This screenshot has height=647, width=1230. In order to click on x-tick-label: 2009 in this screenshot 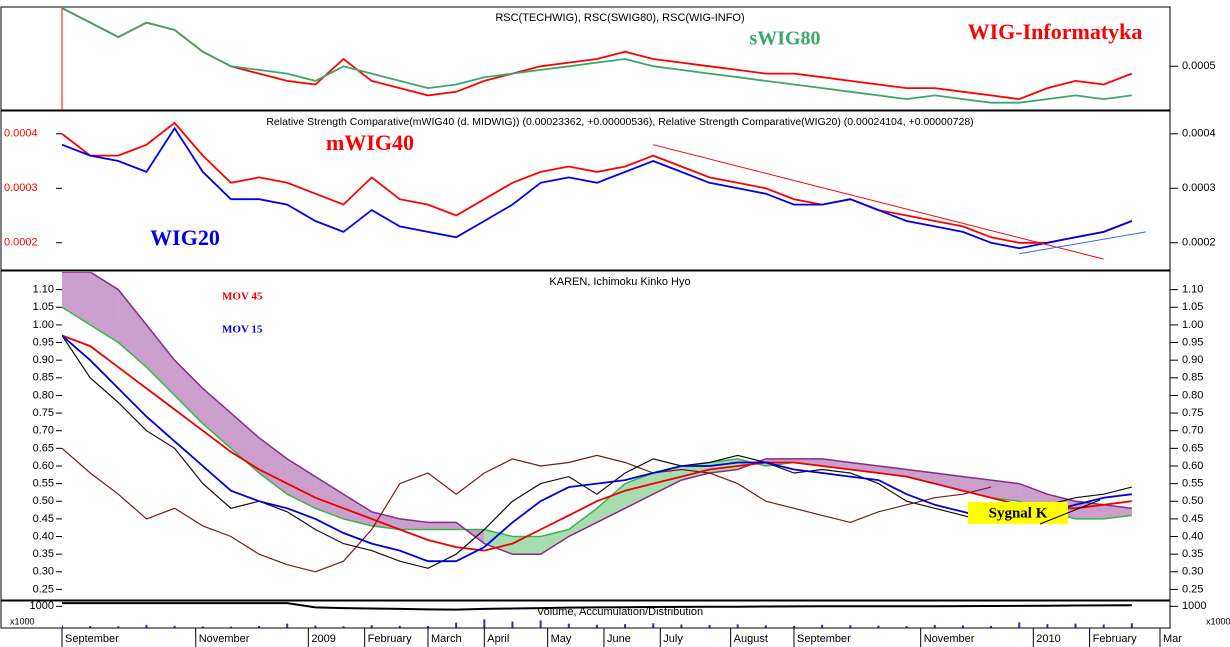, I will do `click(323, 639)`.